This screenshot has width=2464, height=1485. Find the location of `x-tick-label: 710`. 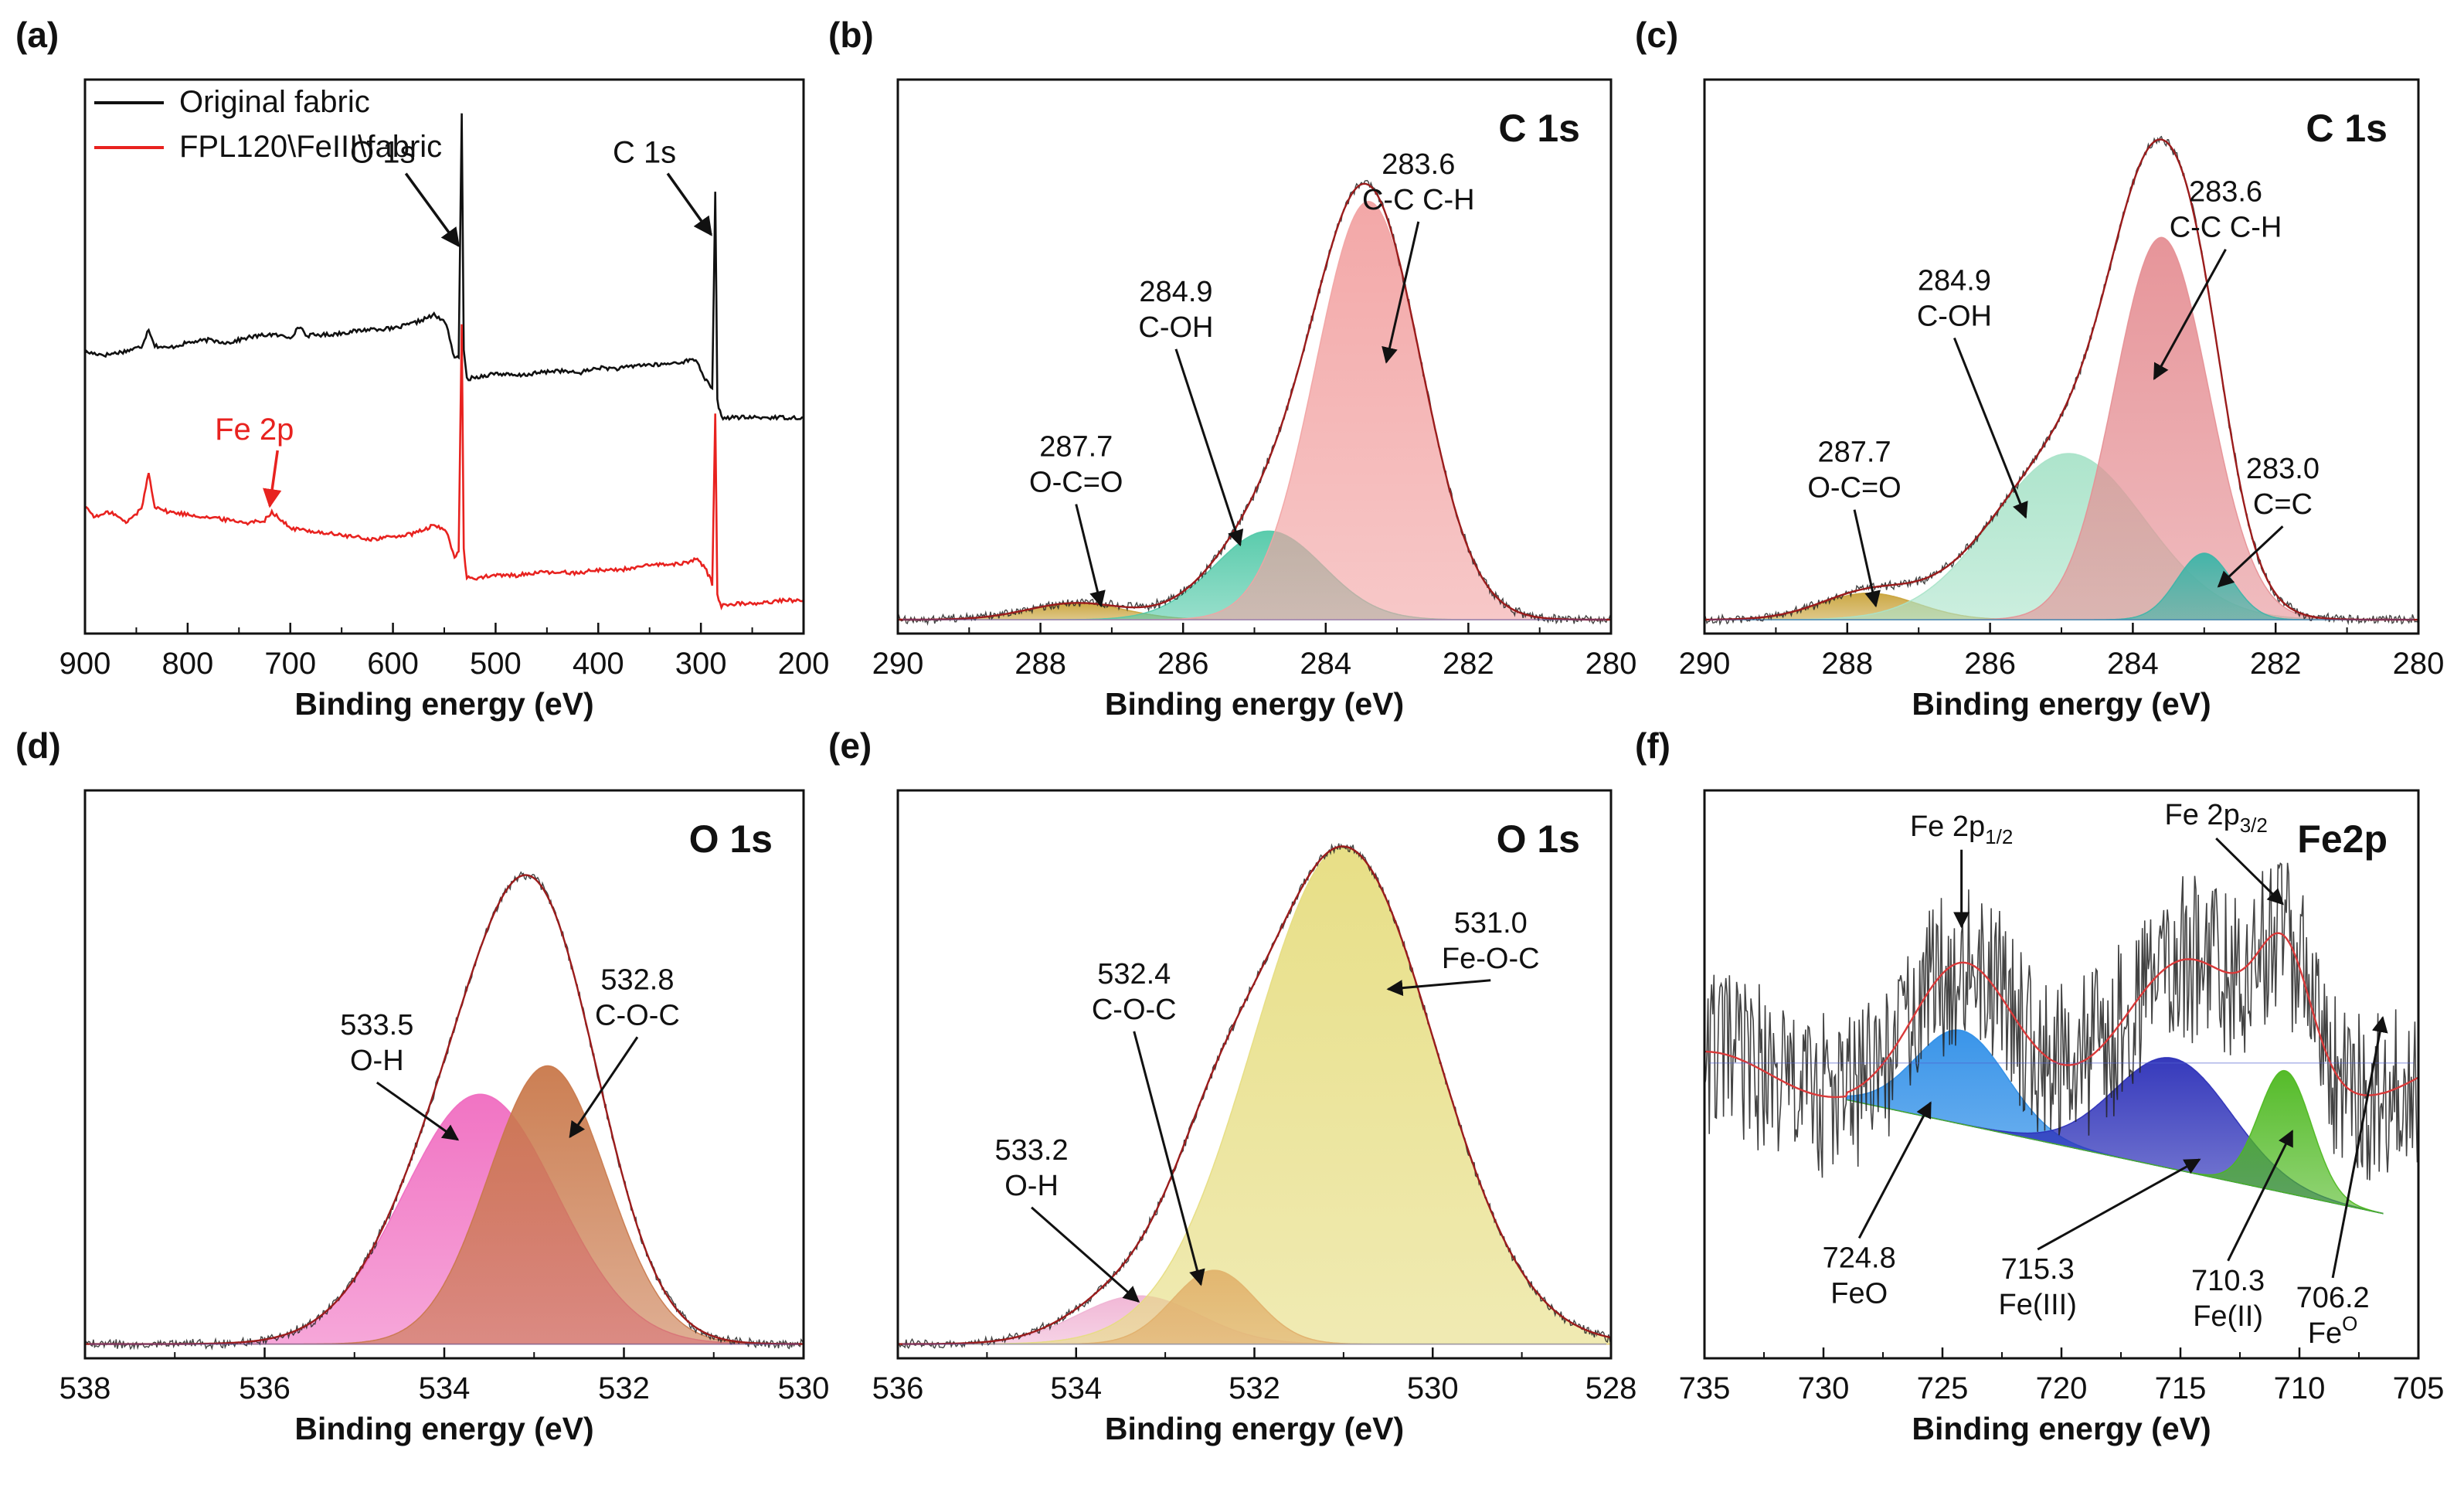

x-tick-label: 710 is located at coordinates (2300, 1388).